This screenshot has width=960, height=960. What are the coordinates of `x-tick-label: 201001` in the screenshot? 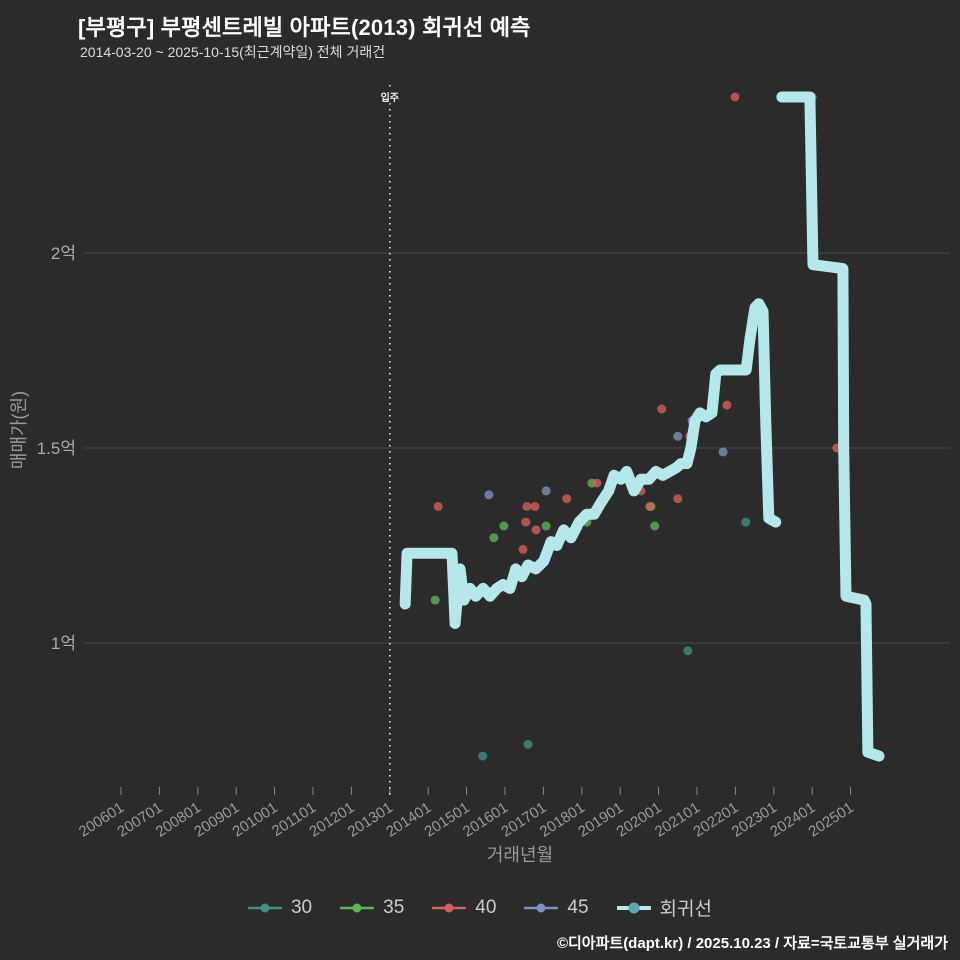 It's located at (255, 820).